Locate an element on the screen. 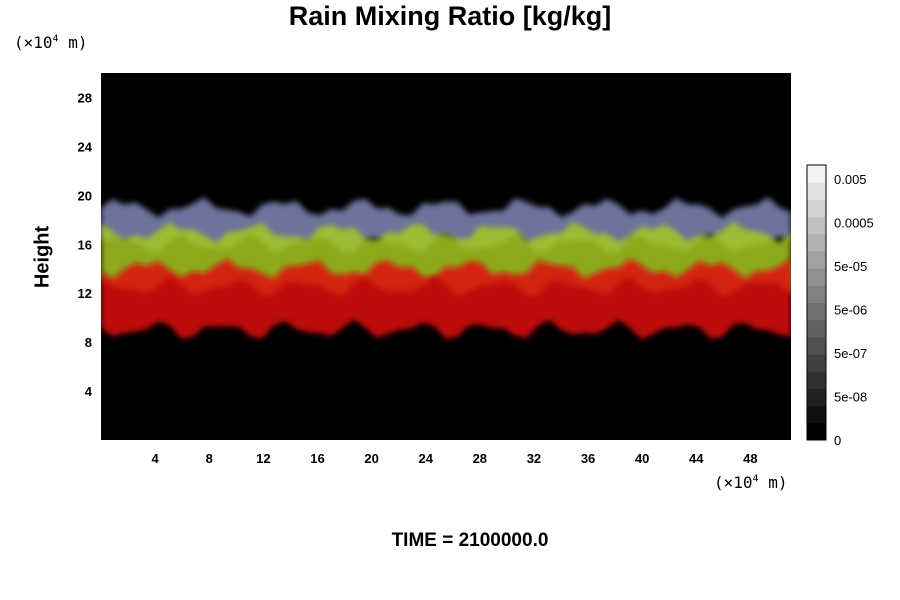  y-tick-label: 28 is located at coordinates (85, 97).